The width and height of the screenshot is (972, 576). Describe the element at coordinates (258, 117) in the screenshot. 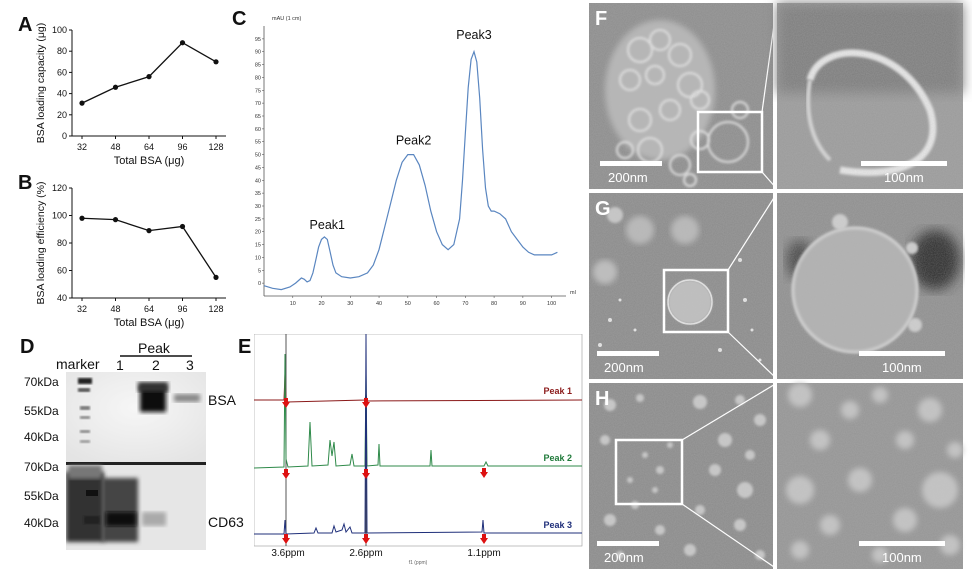

I see `y-tick-label-c: 65` at that location.